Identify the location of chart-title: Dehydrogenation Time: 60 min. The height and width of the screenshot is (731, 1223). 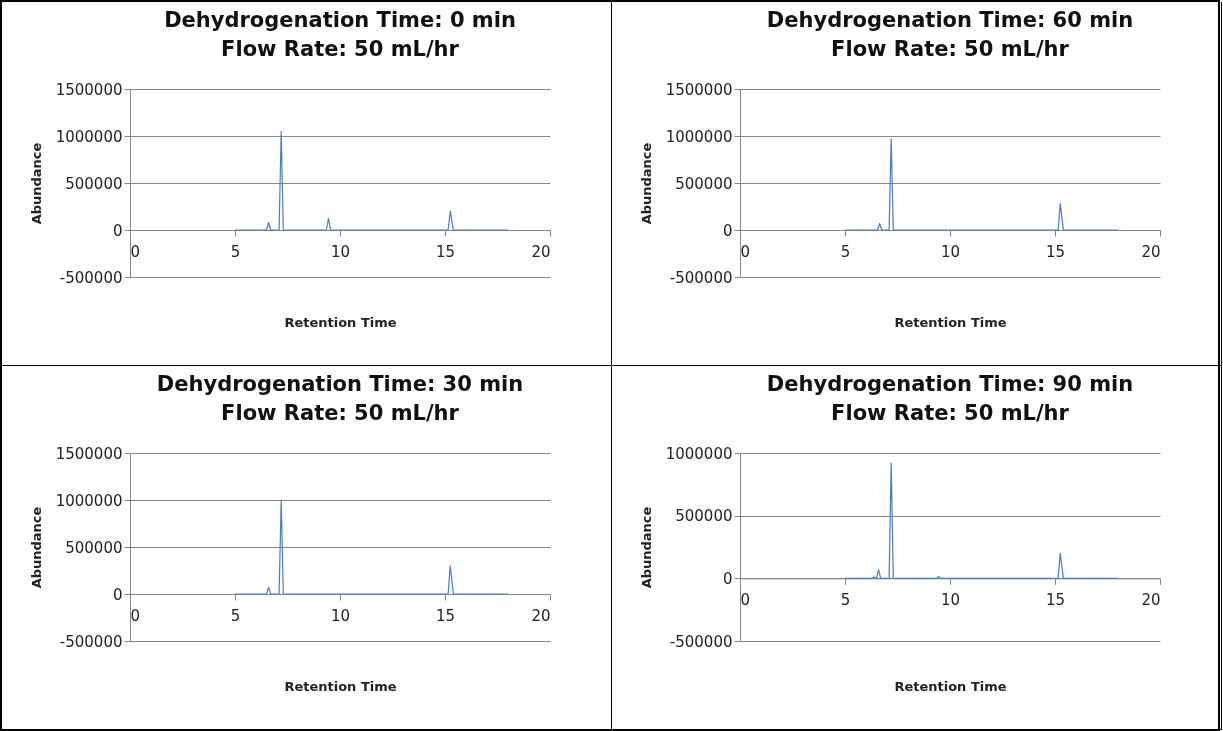
(950, 20).